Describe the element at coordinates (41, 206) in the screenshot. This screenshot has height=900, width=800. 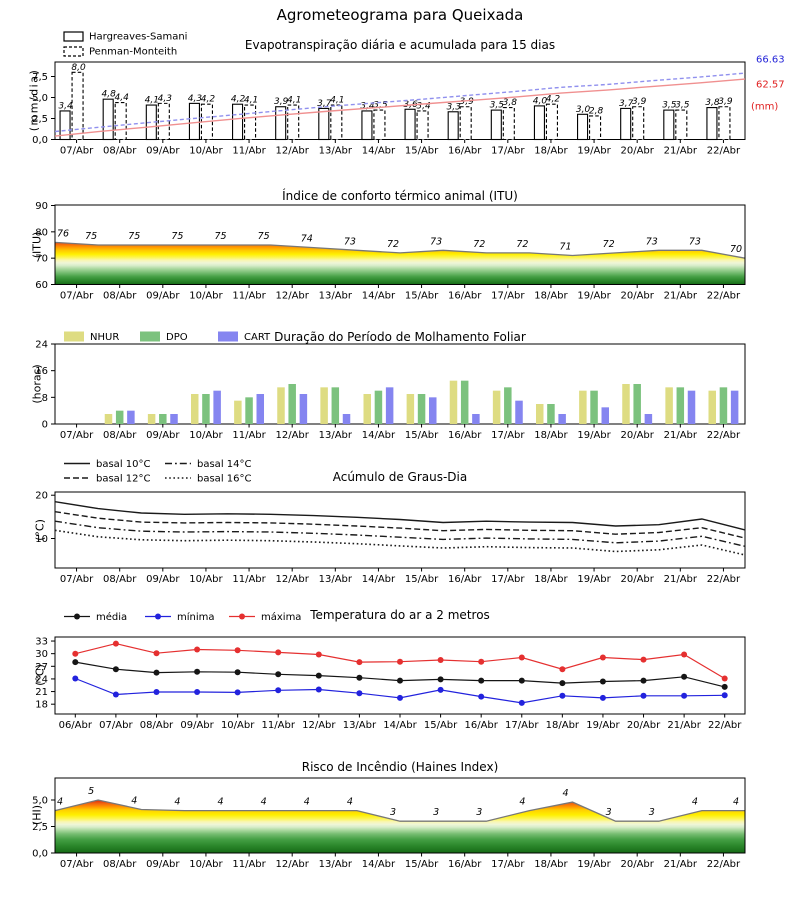
I see `svg-text: 90` at that location.